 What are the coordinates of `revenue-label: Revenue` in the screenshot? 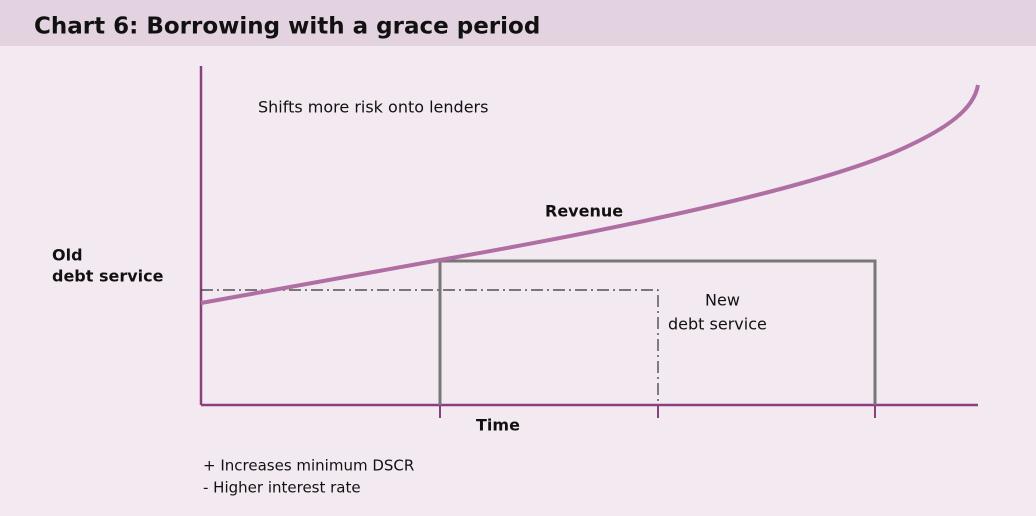 It's located at (584, 211).